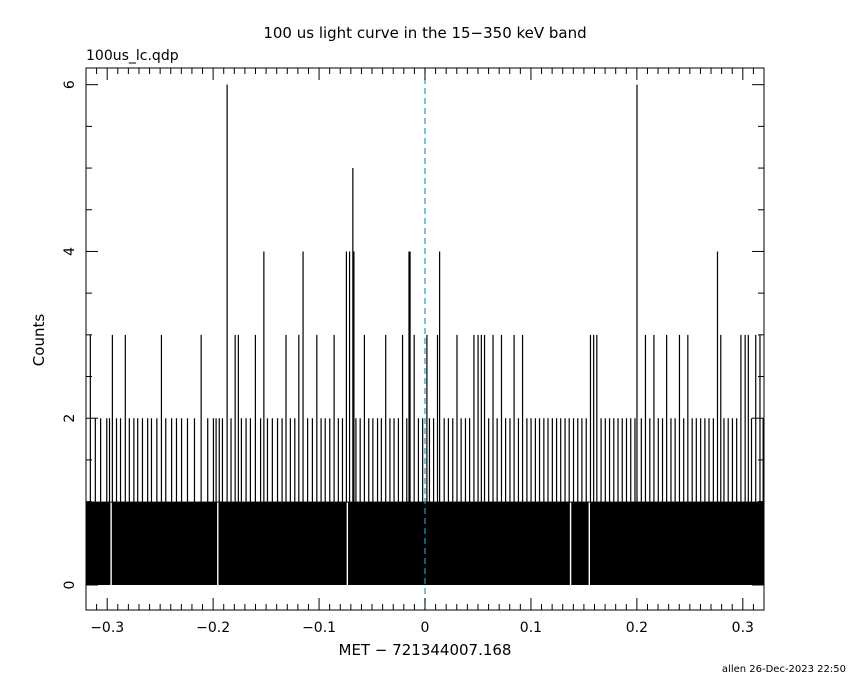 The width and height of the screenshot is (850, 680). What do you see at coordinates (425, 650) in the screenshot?
I see `x-axis-label: MET − 721344007.168` at bounding box center [425, 650].